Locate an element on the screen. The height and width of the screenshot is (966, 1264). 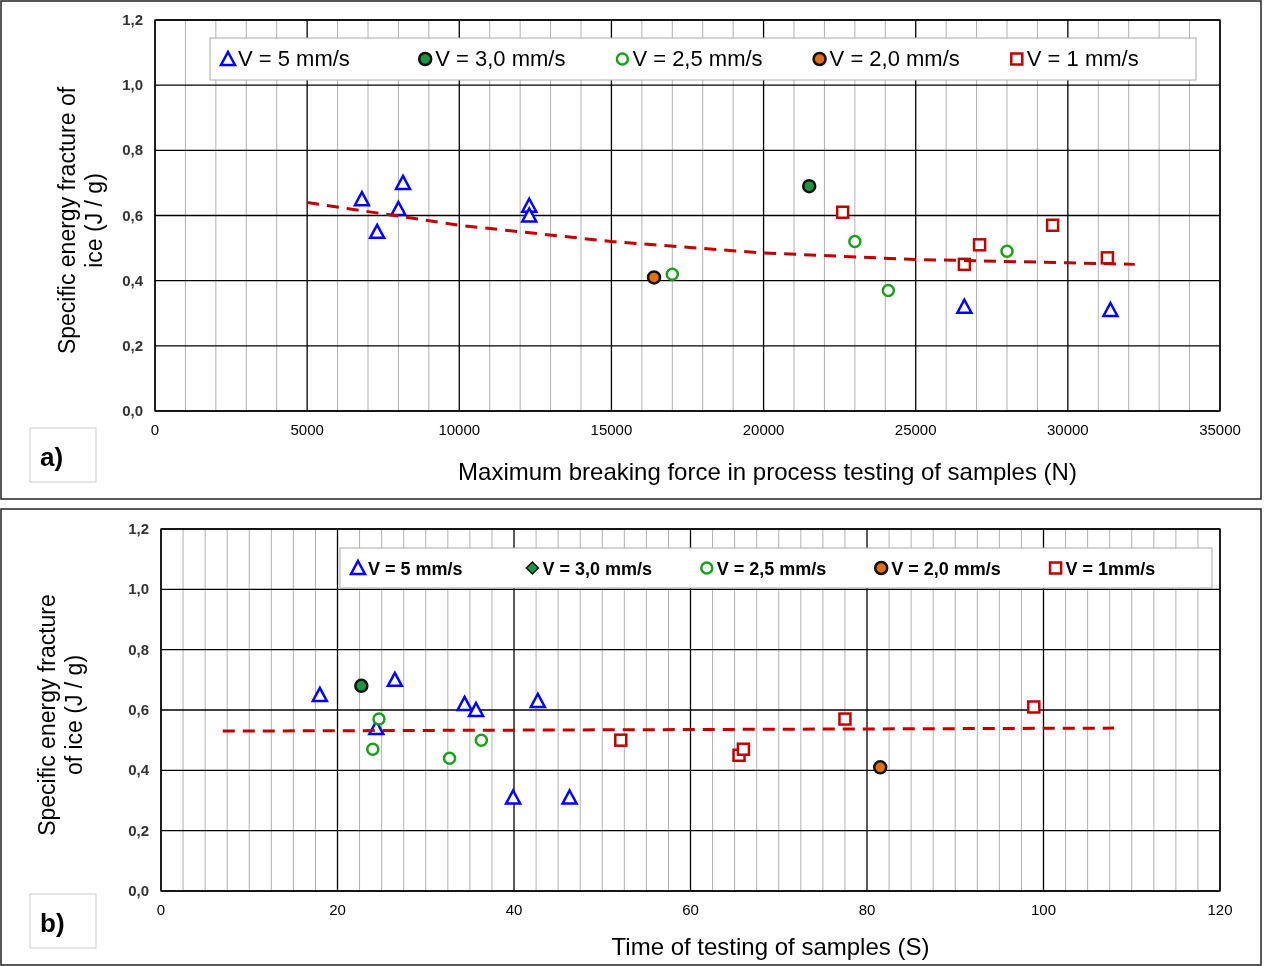
x-tick-label: 15000 is located at coordinates (611, 429).